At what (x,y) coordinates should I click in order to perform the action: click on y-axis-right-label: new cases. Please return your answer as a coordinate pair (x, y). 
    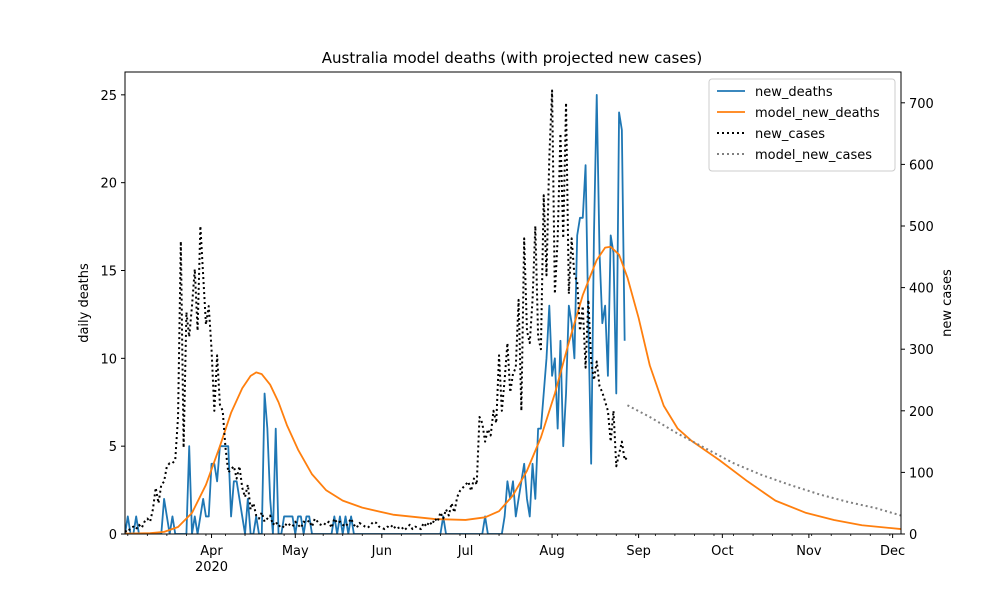
    Looking at the image, I should click on (947, 303).